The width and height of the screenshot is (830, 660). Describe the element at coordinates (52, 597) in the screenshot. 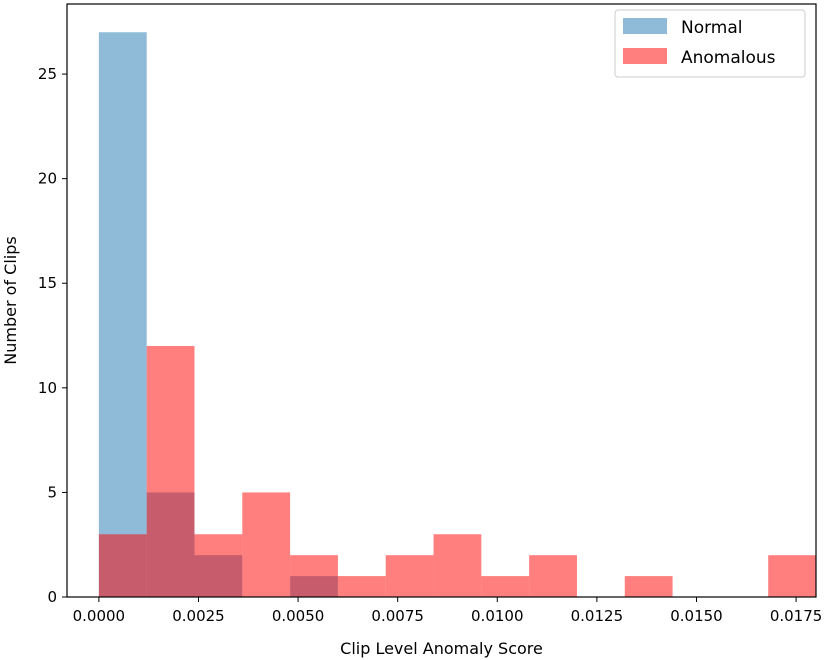

I see `y-tick-label: 0` at that location.